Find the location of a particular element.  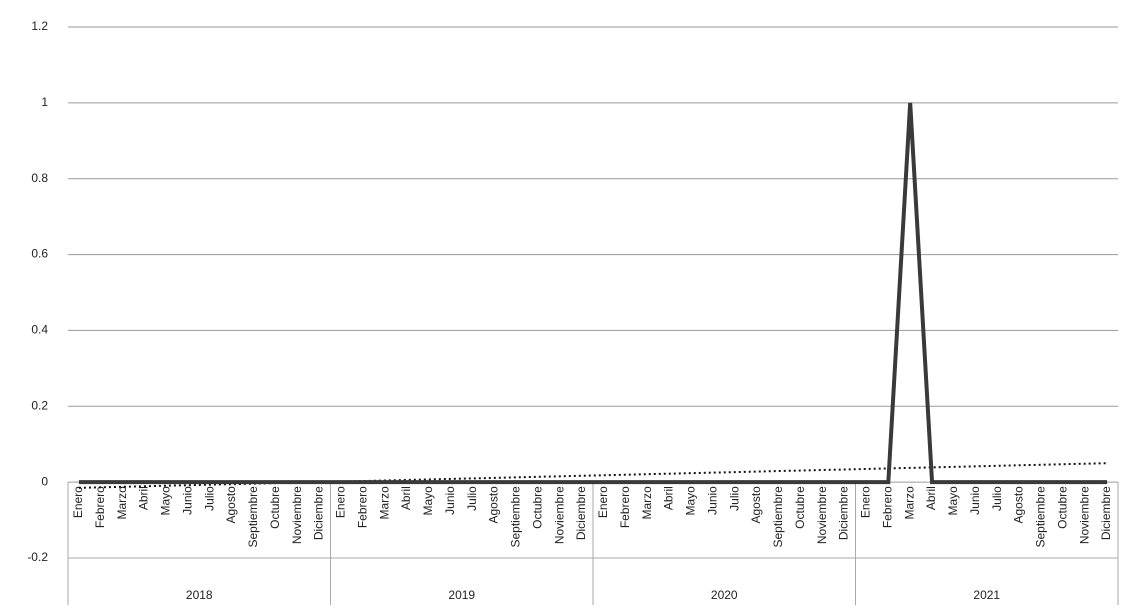

y-tick-label: 0.4 is located at coordinates (39, 330).